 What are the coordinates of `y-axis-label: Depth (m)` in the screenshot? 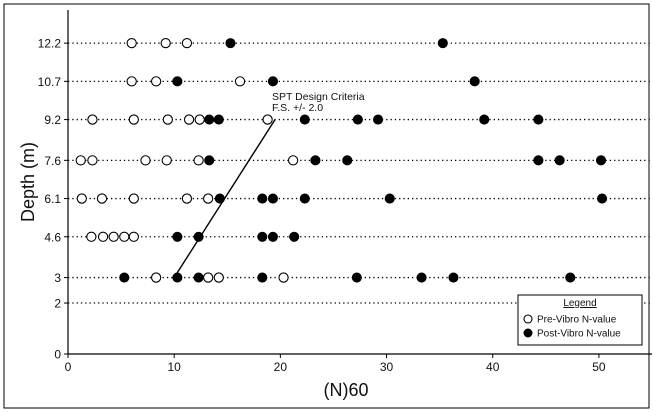 It's located at (28, 182).